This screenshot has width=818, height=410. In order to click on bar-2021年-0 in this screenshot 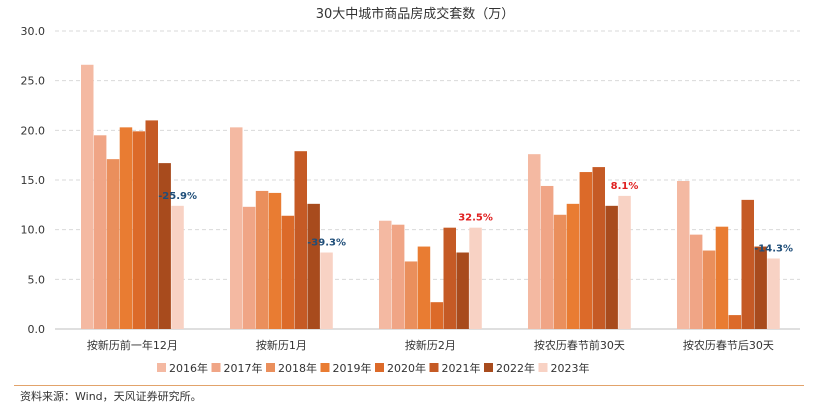, I will do `click(151, 225)`.